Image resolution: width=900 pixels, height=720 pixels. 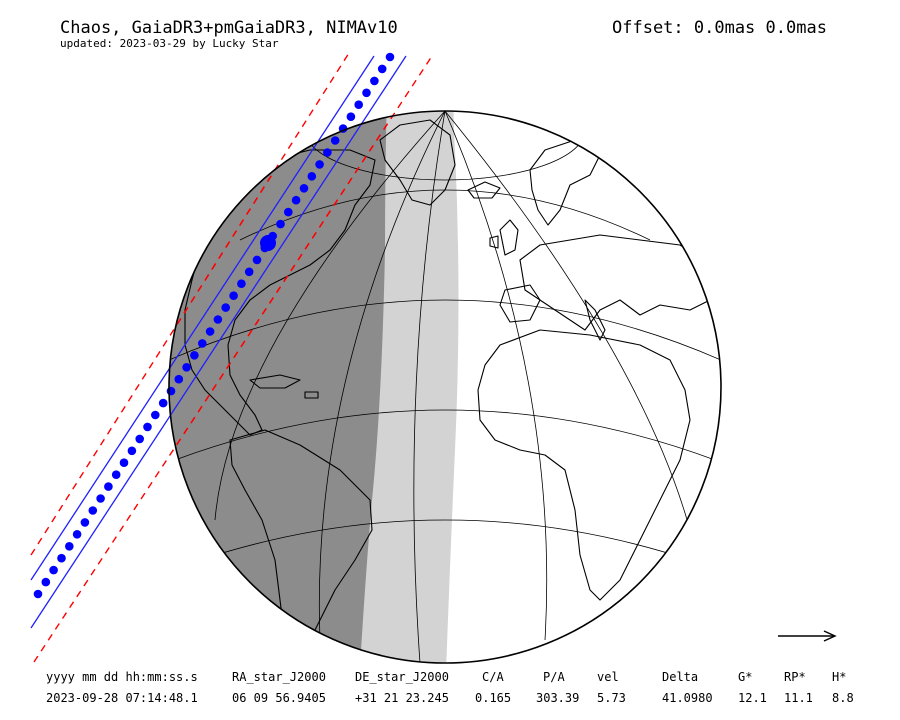 What do you see at coordinates (798, 698) in the screenshot?
I see `value-rp: 11.1` at bounding box center [798, 698].